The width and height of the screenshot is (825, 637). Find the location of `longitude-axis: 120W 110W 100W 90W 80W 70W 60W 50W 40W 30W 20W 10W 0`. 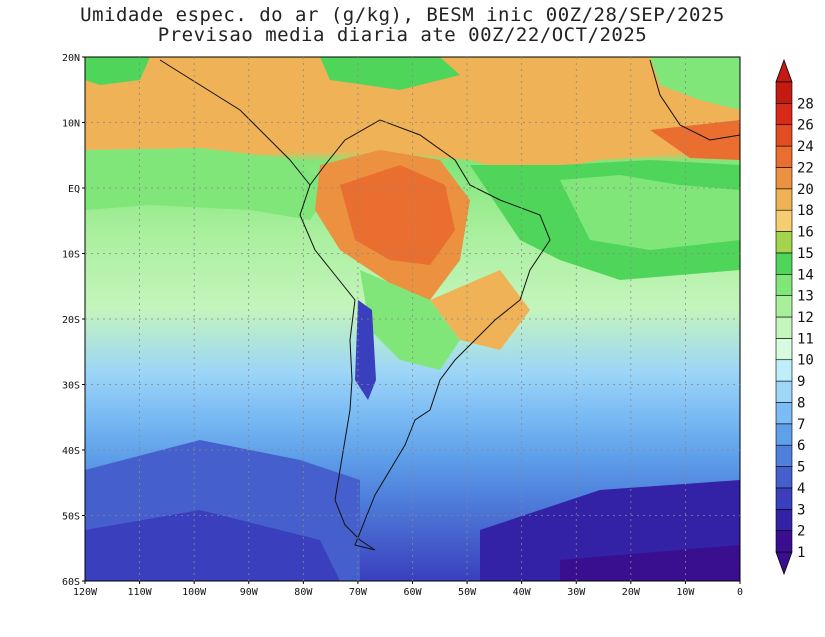

longitude-axis: 120W 110W 100W 90W 80W 70W 60W 50W 40W 30W 20W 10W 0 is located at coordinates (408, 589).